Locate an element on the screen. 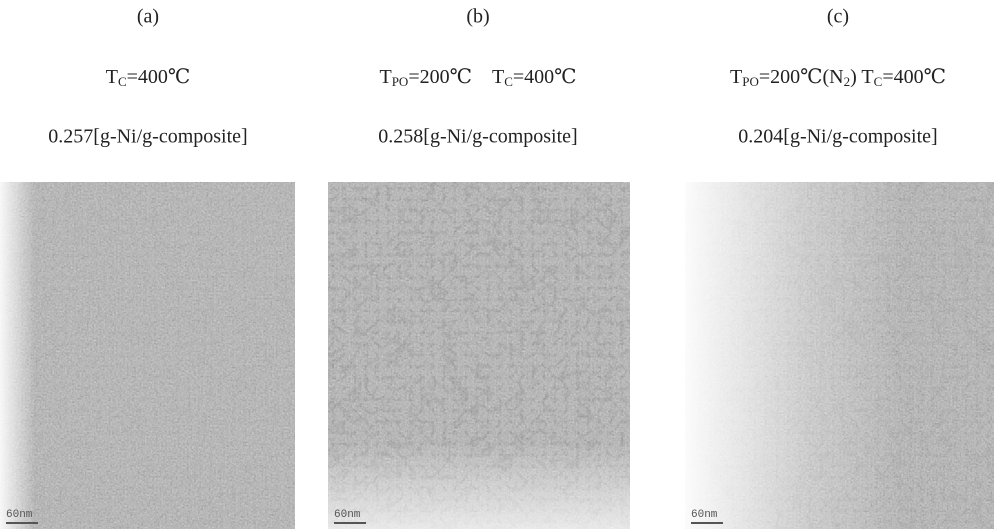  condition: TPO=200℃(N2) TC=400℃ is located at coordinates (838, 77).